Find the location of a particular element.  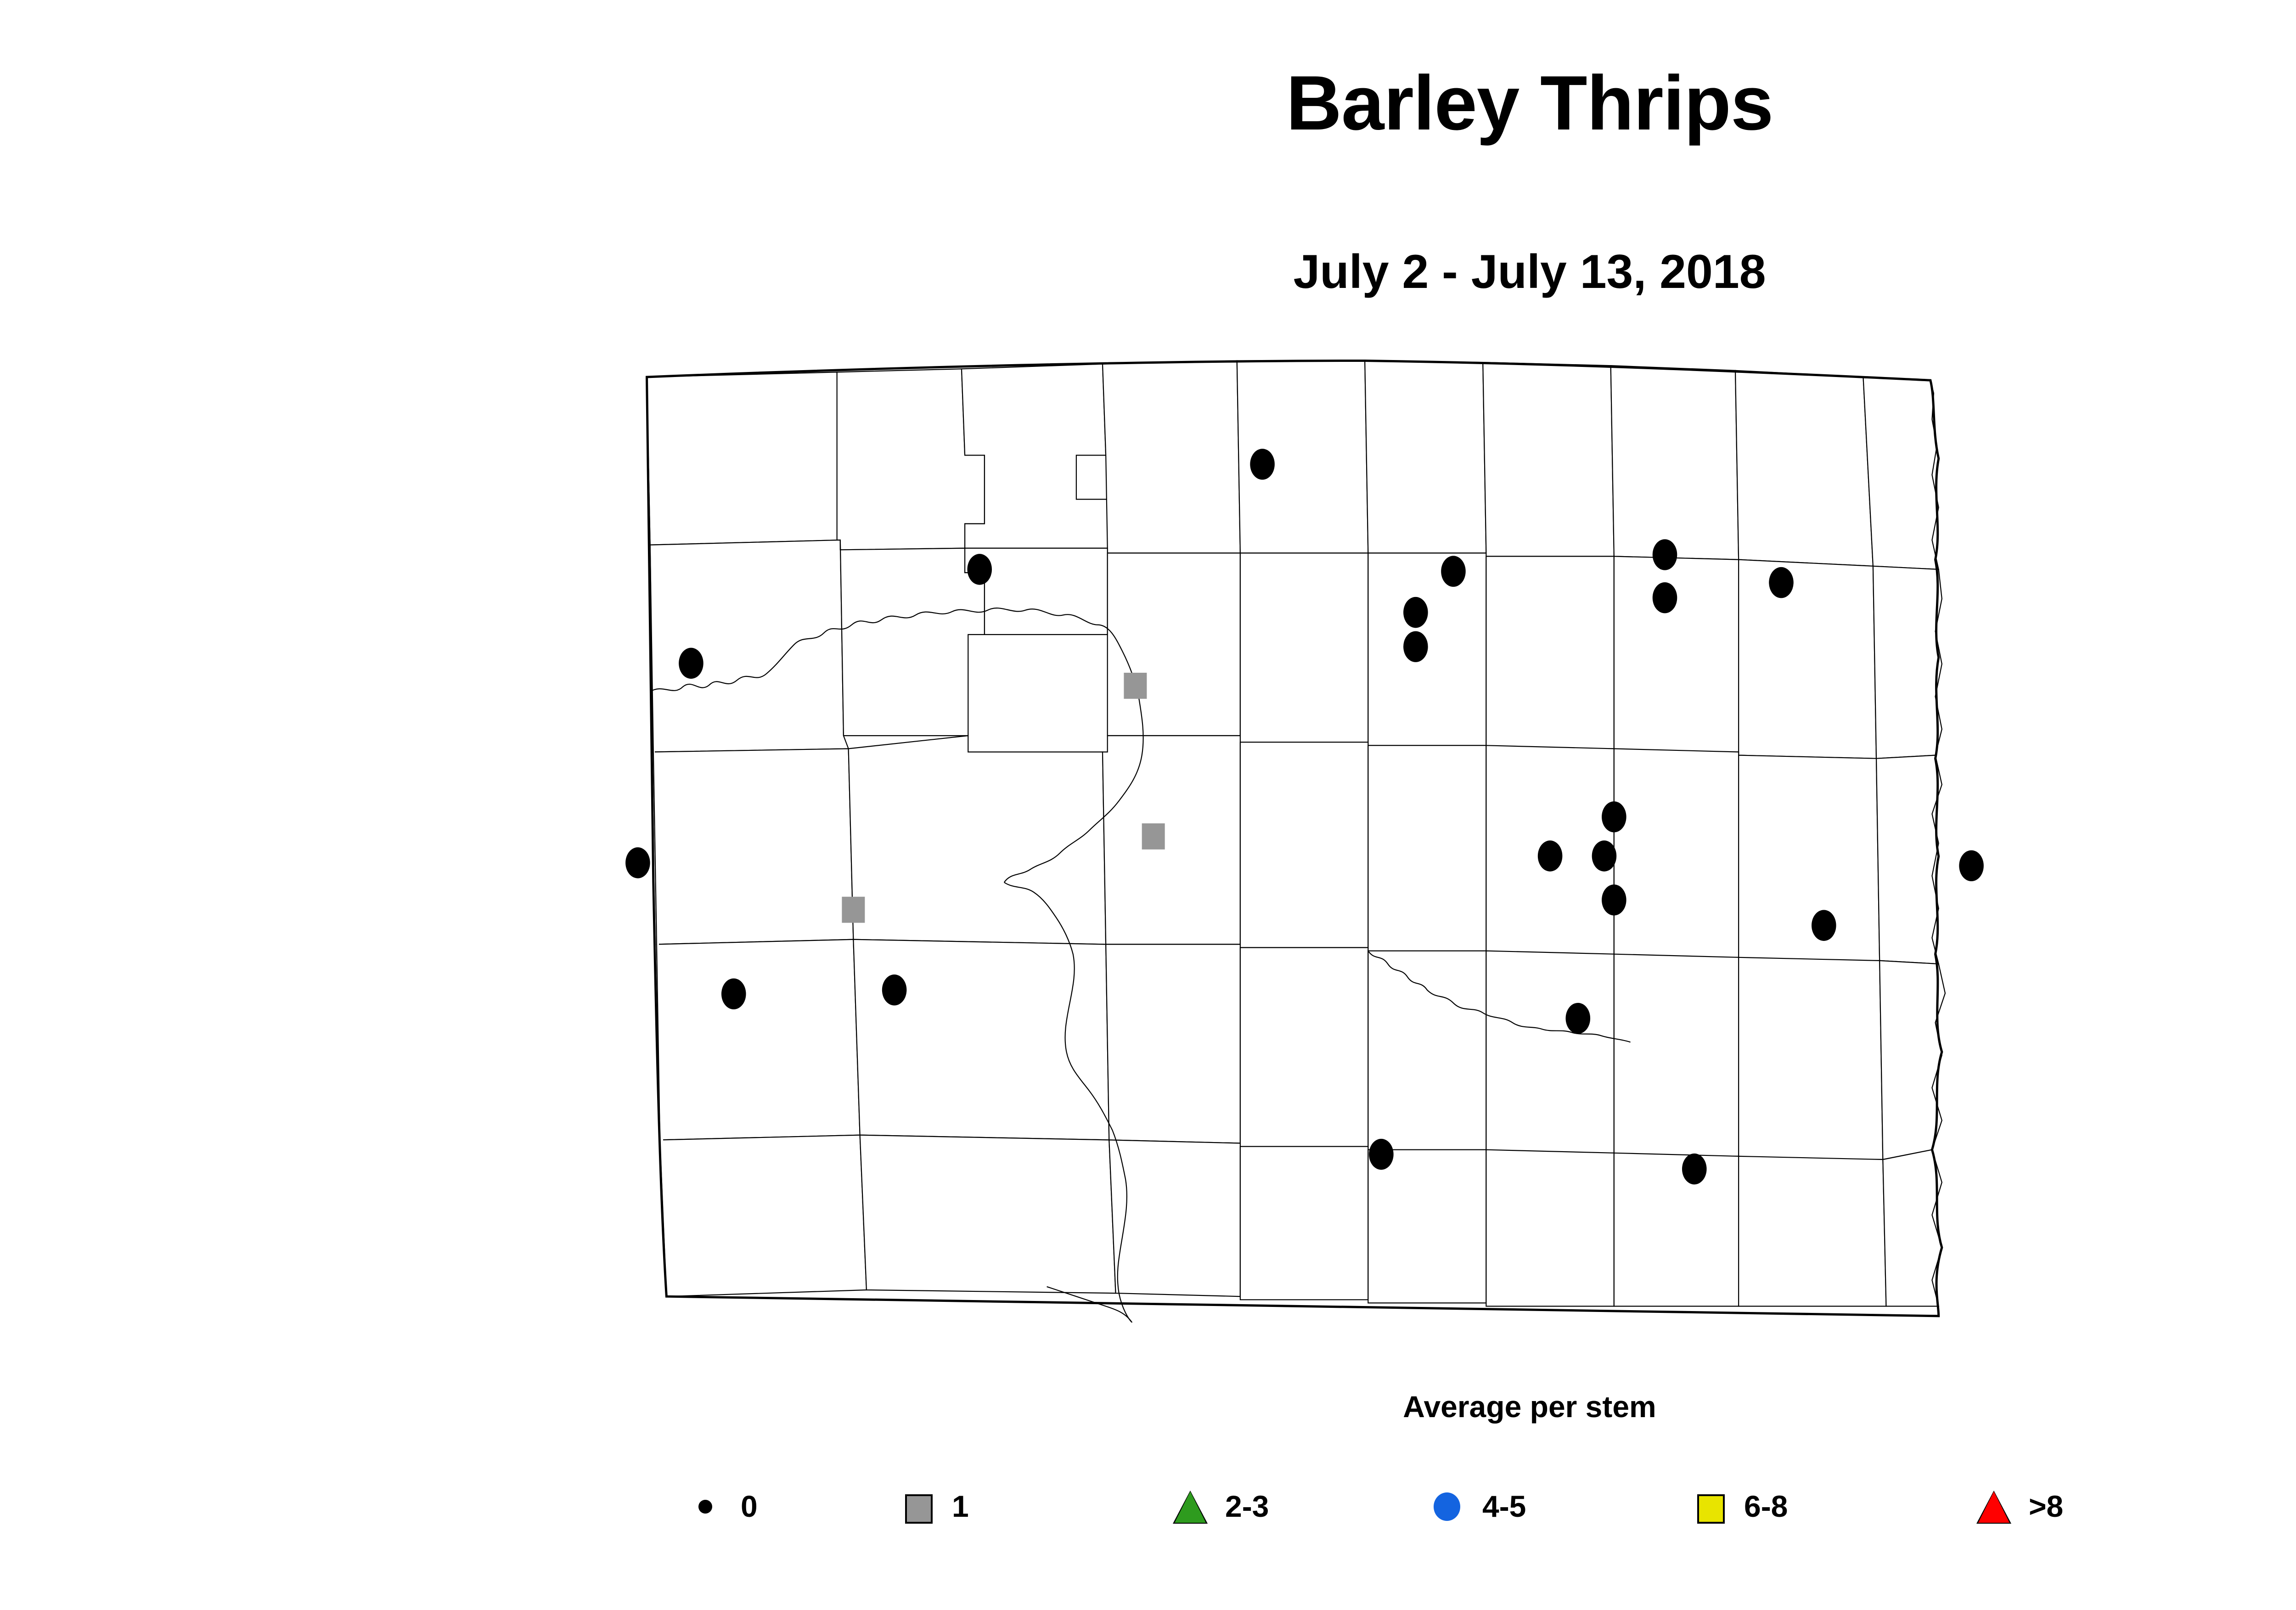

devils-lake is located at coordinates (1469, 992).